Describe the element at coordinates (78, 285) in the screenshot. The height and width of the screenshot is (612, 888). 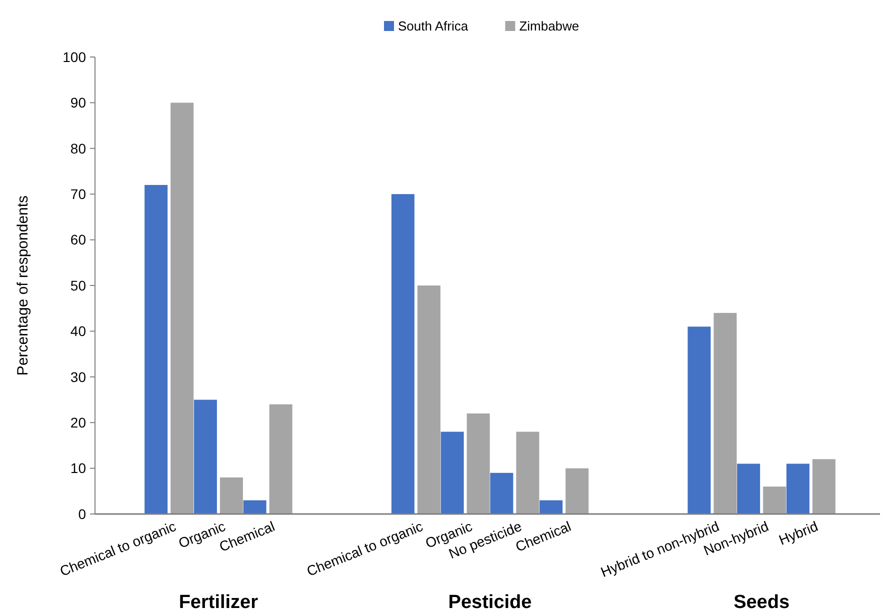
I see `y-tick-label: 50` at that location.